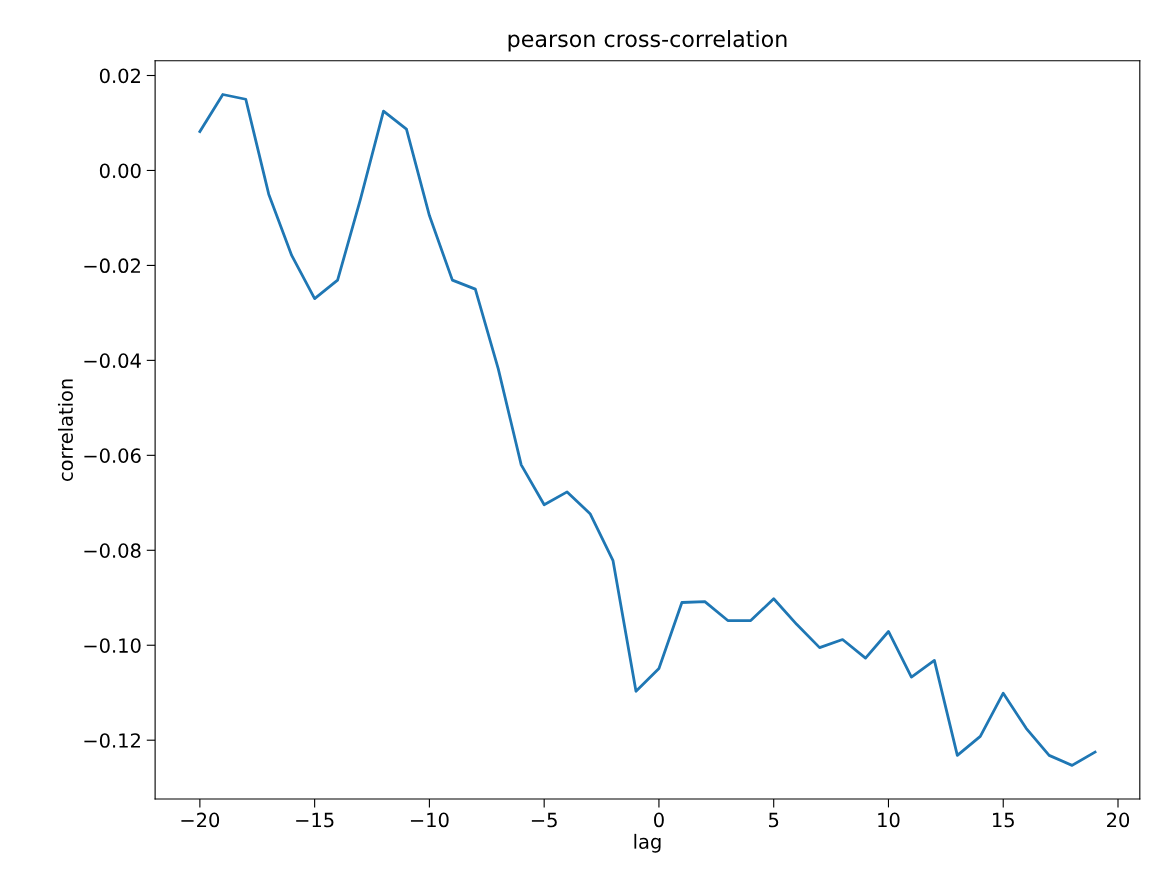 Image resolution: width=1149 pixels, height=881 pixels. What do you see at coordinates (647, 41) in the screenshot?
I see `chart-title: pearson cross-correlation` at bounding box center [647, 41].